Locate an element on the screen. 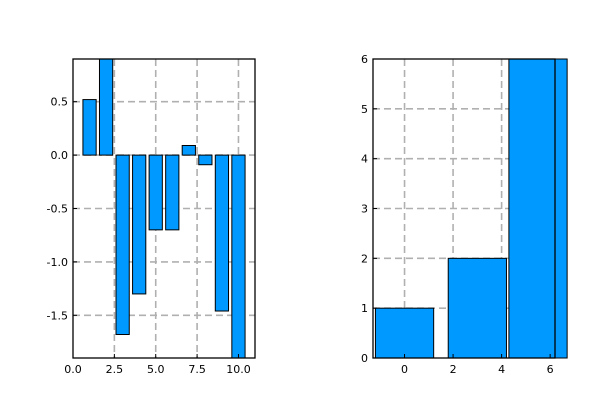 The width and height of the screenshot is (600, 400). right-y-tick-label: 0 is located at coordinates (364, 358).